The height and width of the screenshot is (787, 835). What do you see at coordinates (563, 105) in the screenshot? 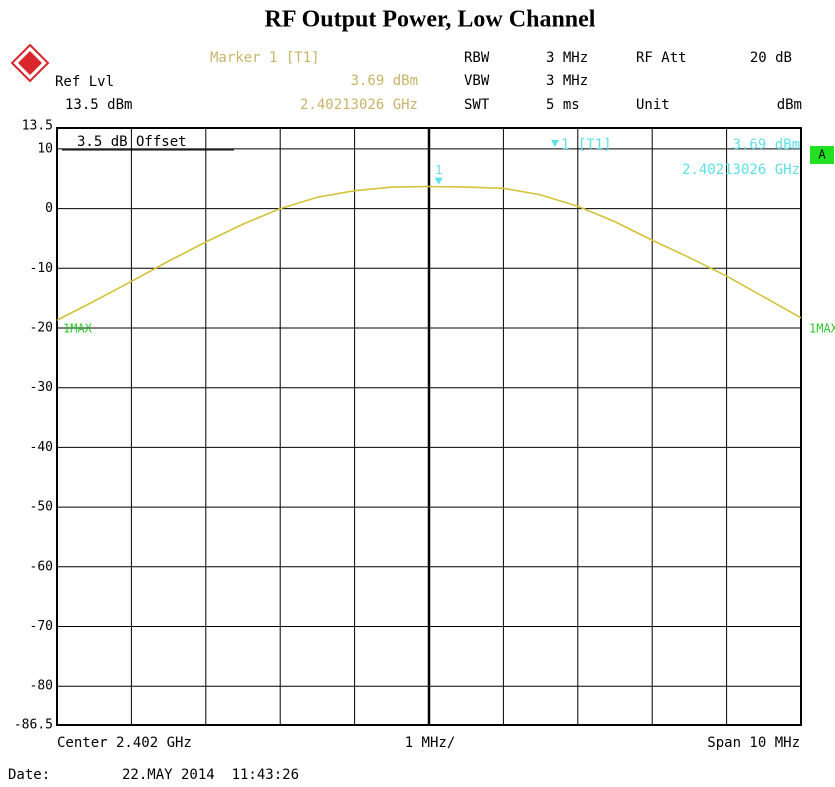
I see `swt-value: 5 ms` at bounding box center [563, 105].